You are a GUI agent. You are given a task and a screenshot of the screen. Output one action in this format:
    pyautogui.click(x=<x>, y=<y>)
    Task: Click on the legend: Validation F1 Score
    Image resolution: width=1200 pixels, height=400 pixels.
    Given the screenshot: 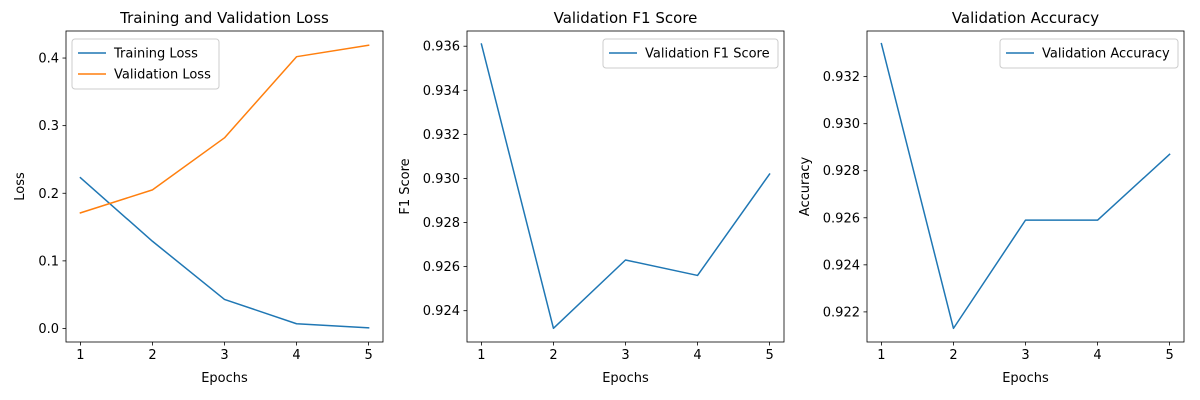 What is the action you would take?
    pyautogui.click(x=690, y=53)
    